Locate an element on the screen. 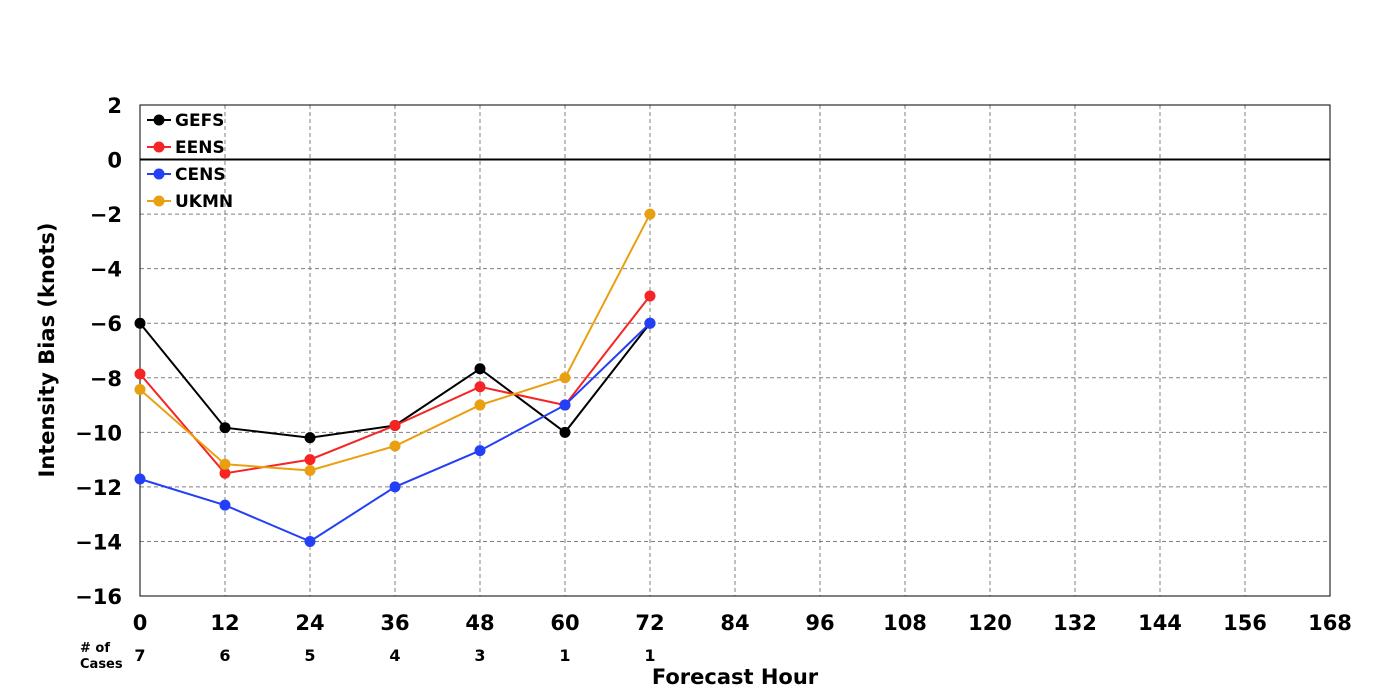 The height and width of the screenshot is (700, 1400). x-tick-label: 12 is located at coordinates (224, 623).